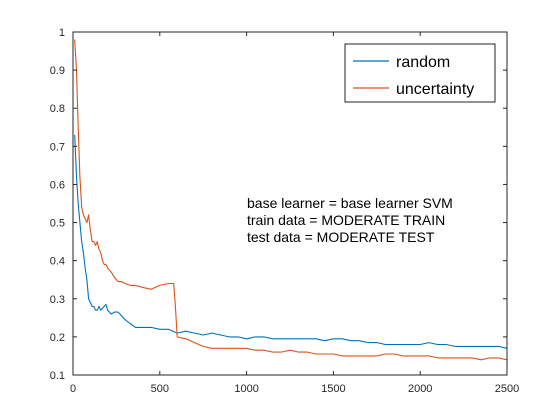  What do you see at coordinates (341, 237) in the screenshot?
I see `annotation-line-3: test data = MODERATE TEST` at bounding box center [341, 237].